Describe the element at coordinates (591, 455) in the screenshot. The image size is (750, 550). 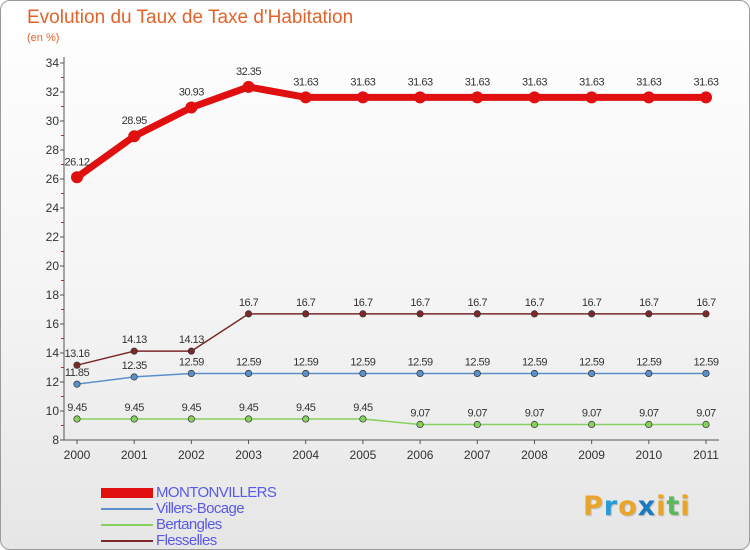
I see `x-tick-label: 2009` at that location.